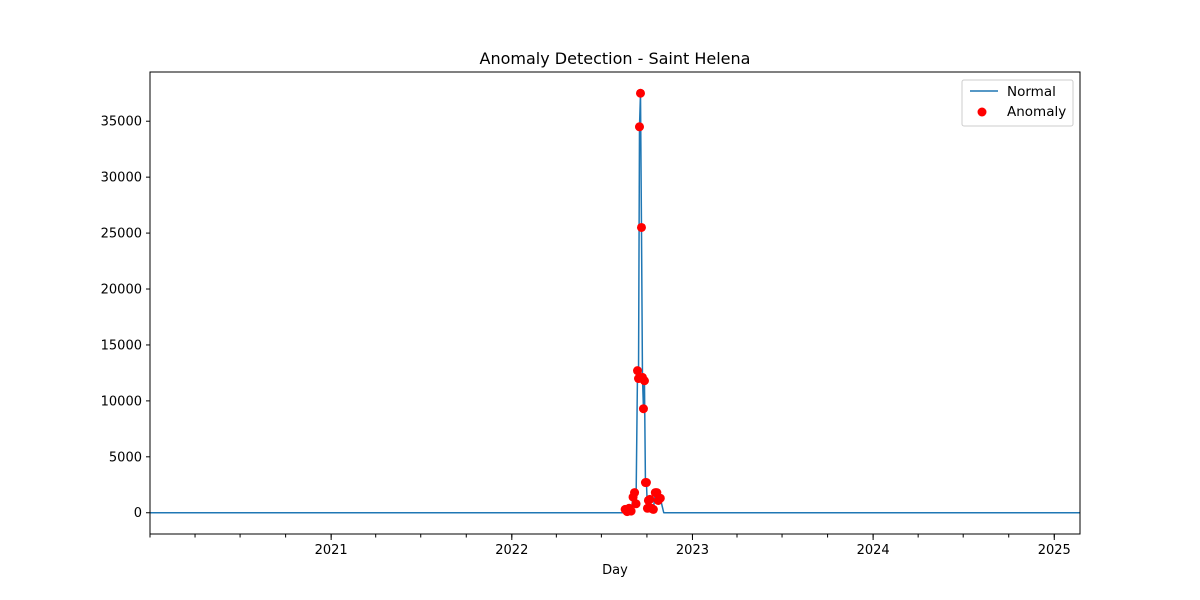 The image size is (1200, 600). I want to click on y-tick-label: 15000, so click(121, 345).